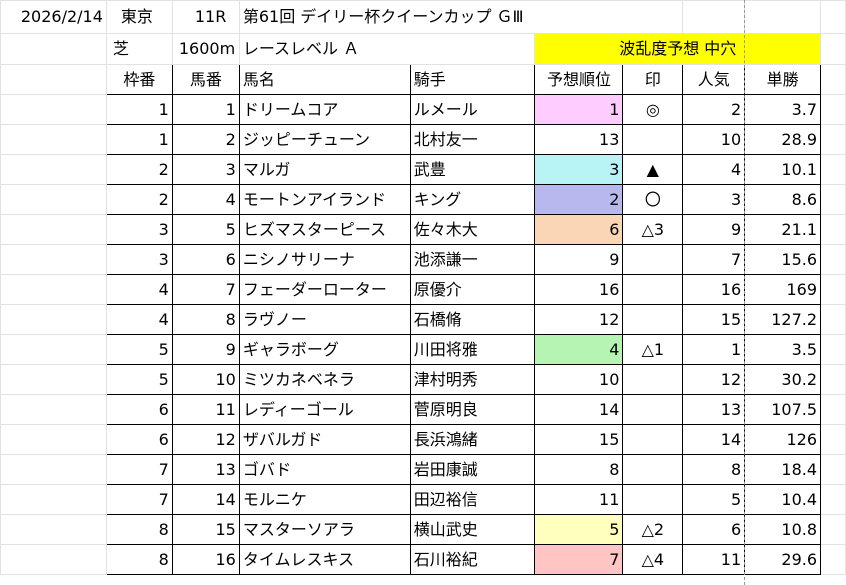 This screenshot has height=585, width=846. I want to click on cell-jockey: 石川裕紀, so click(472, 559).